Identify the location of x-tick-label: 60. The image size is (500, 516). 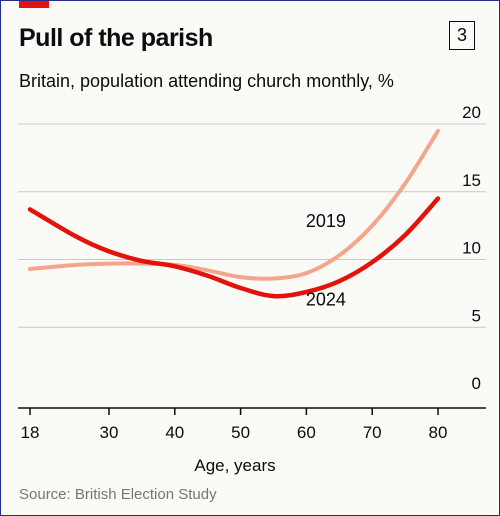
(306, 432).